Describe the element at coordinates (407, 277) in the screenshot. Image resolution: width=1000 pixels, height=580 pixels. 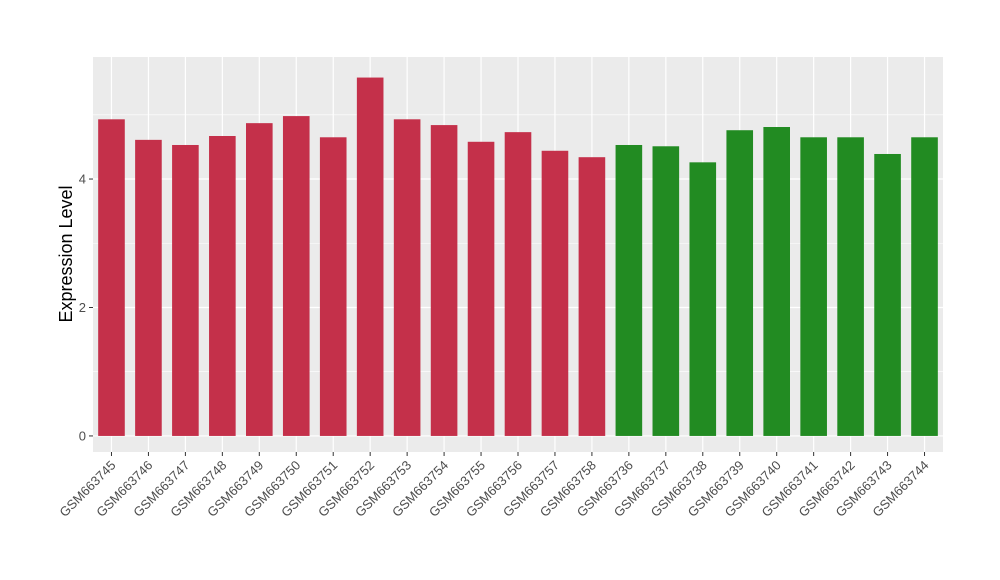
I see `bar-GSM663753` at that location.